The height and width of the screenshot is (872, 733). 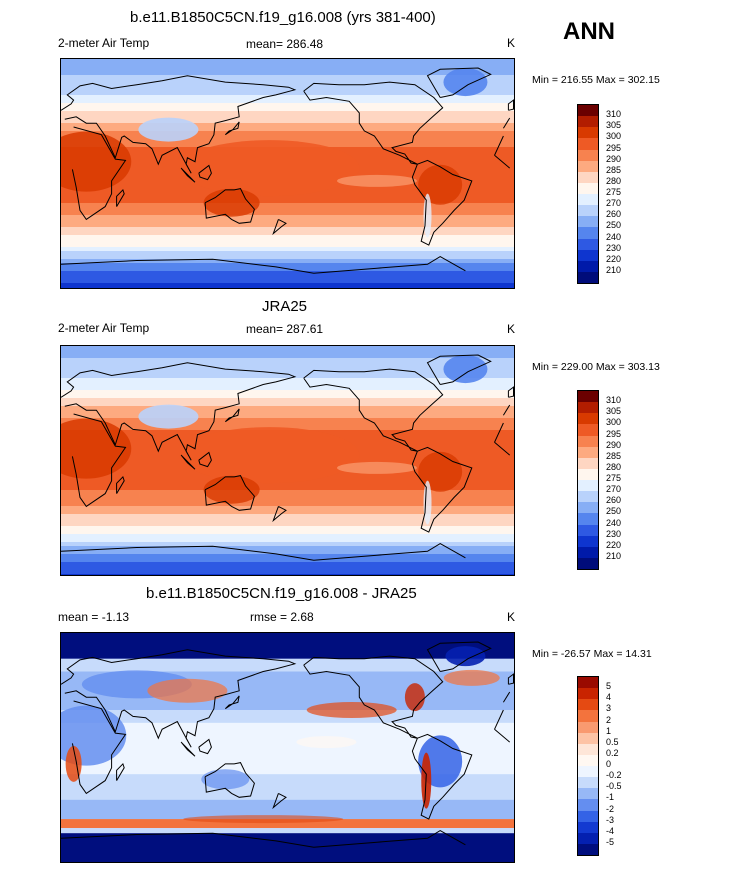 I want to click on colorbar-tick-label: 260, so click(x=614, y=500).